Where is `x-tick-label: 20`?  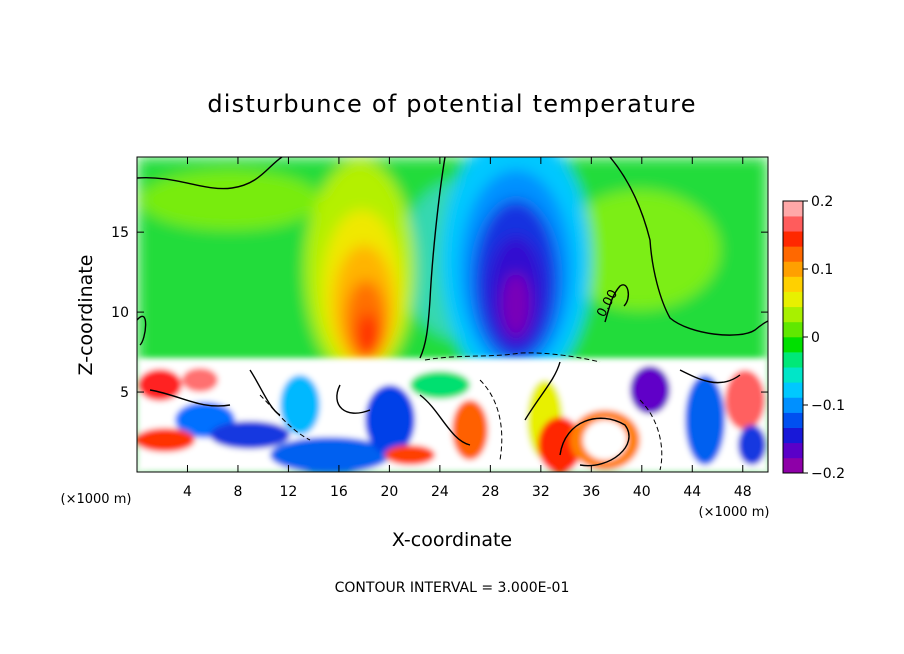 x-tick-label: 20 is located at coordinates (389, 492).